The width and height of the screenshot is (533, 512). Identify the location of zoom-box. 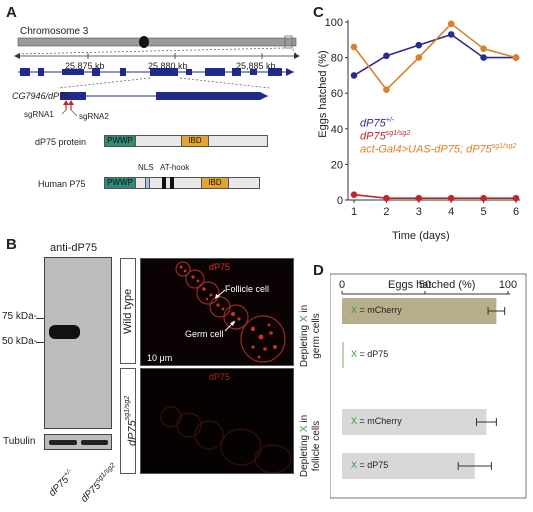
(288, 42).